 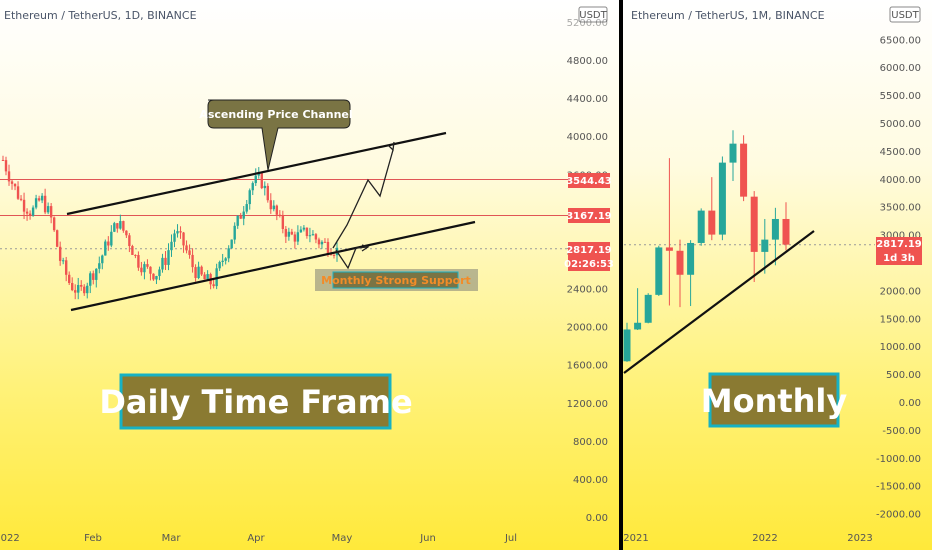 What do you see at coordinates (621, 275) in the screenshot?
I see `pane-divider` at bounding box center [621, 275].